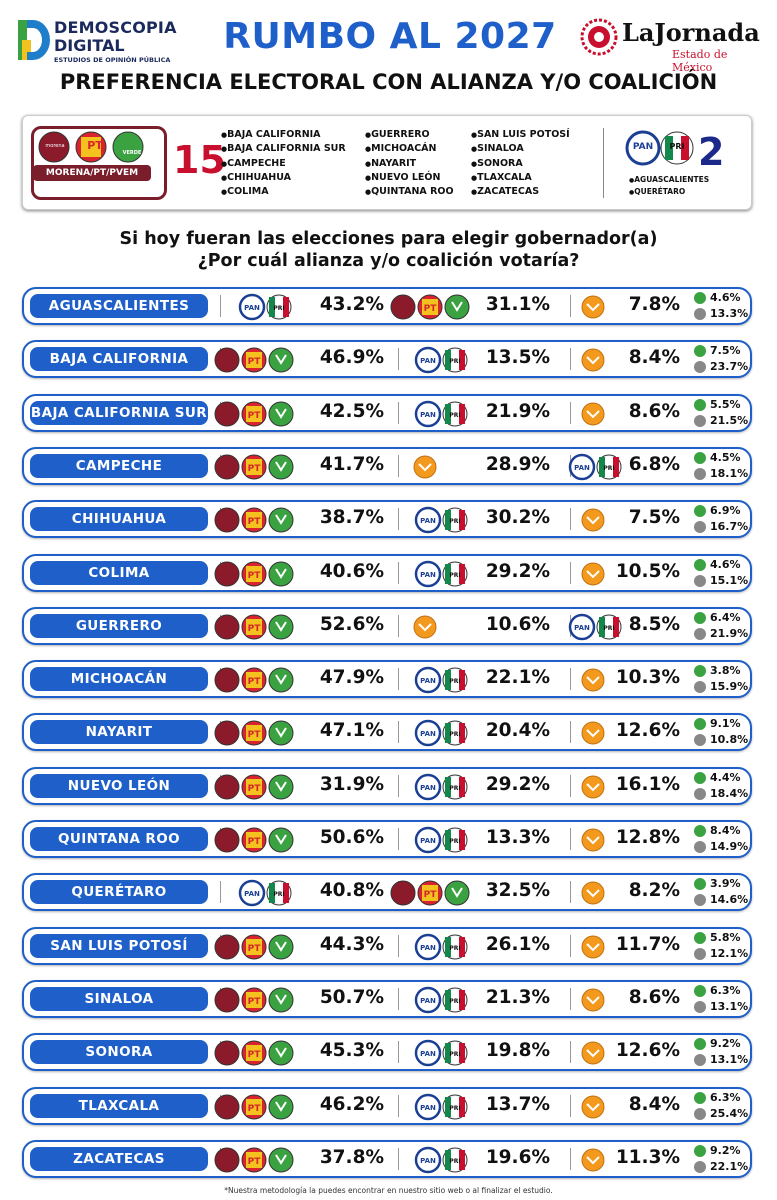 The image size is (777, 1200). What do you see at coordinates (351, 997) in the screenshot?
I see `percentage-1: 50.7%` at bounding box center [351, 997].